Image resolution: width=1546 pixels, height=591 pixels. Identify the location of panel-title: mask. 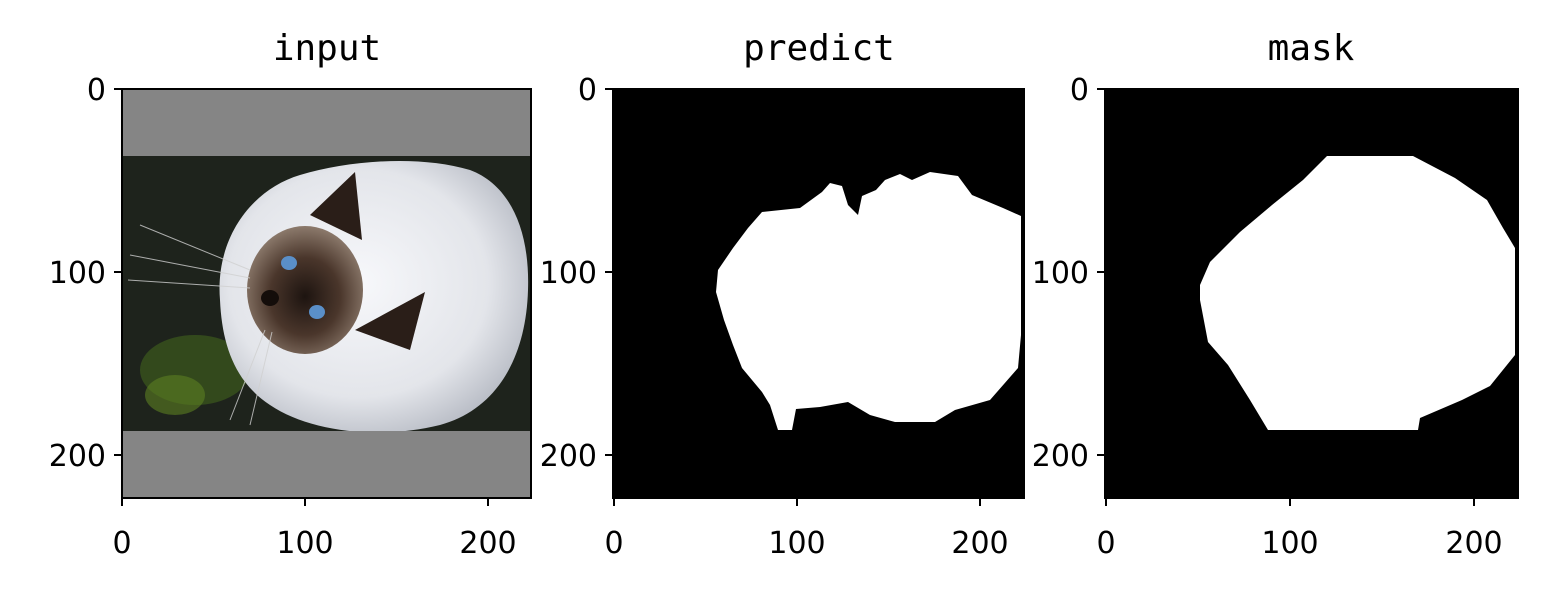
(1311, 48).